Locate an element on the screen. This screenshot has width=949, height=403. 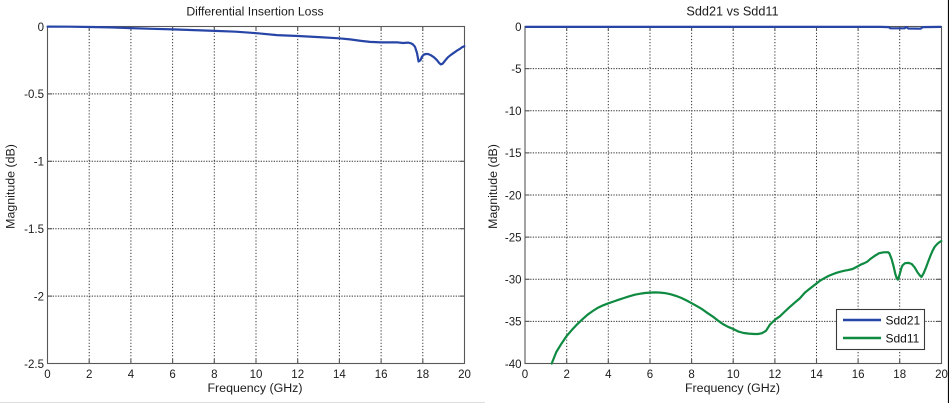
svg-text: -10 is located at coordinates (513, 112).